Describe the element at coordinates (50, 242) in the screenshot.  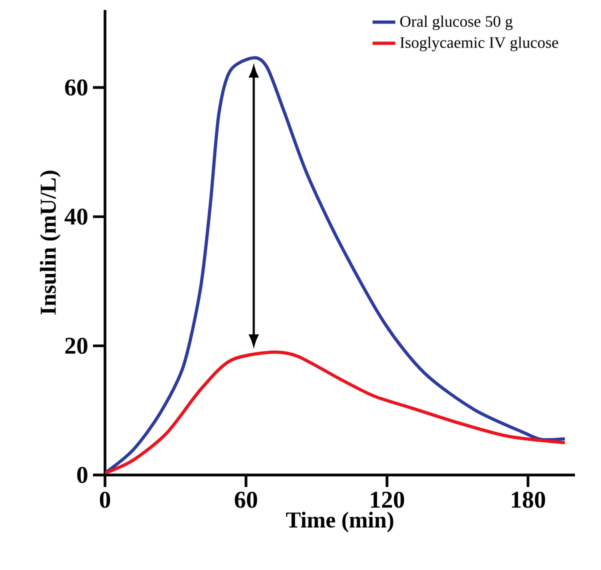
I see `y-axis-title: Insulin (mU/L)` at that location.